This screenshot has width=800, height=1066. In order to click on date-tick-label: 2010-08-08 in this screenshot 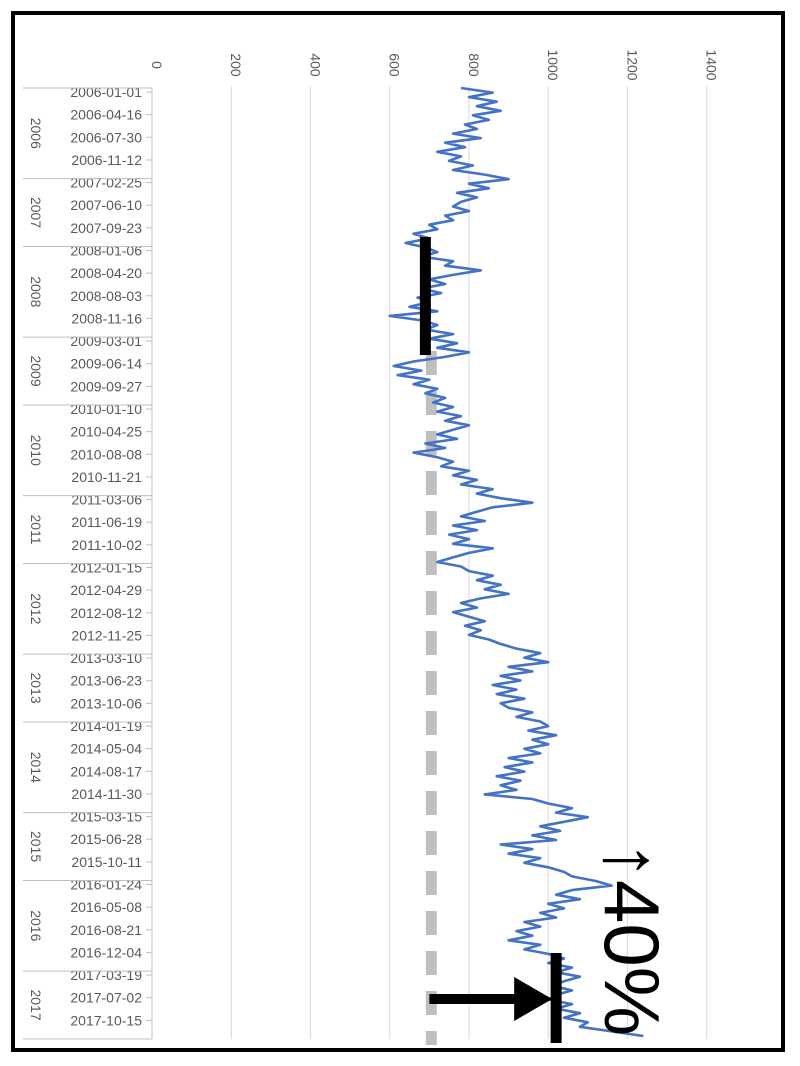, I will do `click(106, 454)`.